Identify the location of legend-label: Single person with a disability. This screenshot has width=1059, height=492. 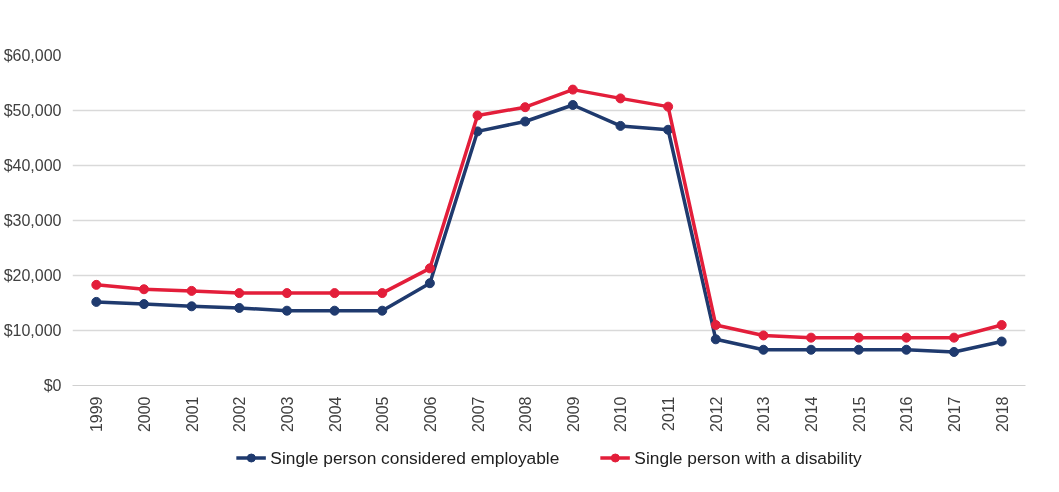
(748, 457).